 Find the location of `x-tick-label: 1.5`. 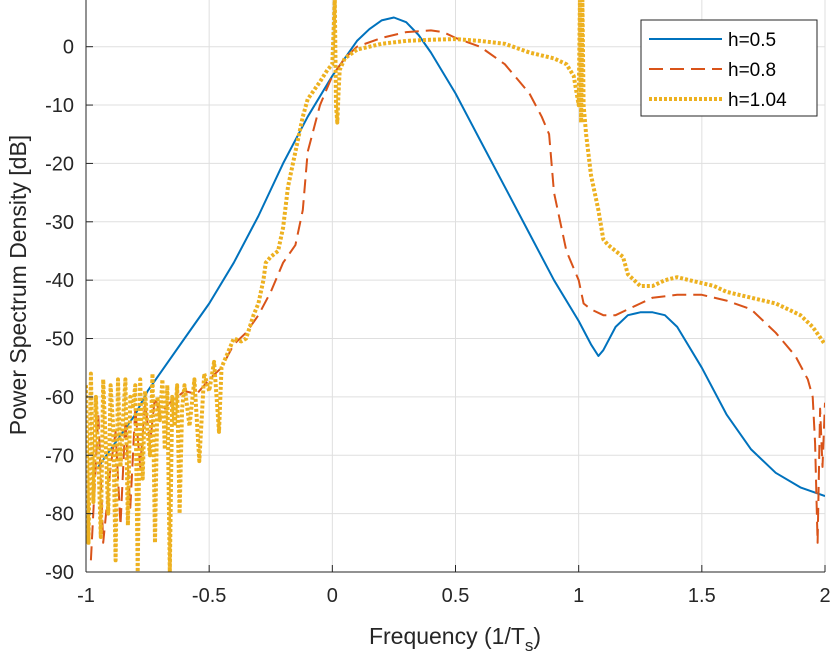

x-tick-label: 1.5 is located at coordinates (702, 596).